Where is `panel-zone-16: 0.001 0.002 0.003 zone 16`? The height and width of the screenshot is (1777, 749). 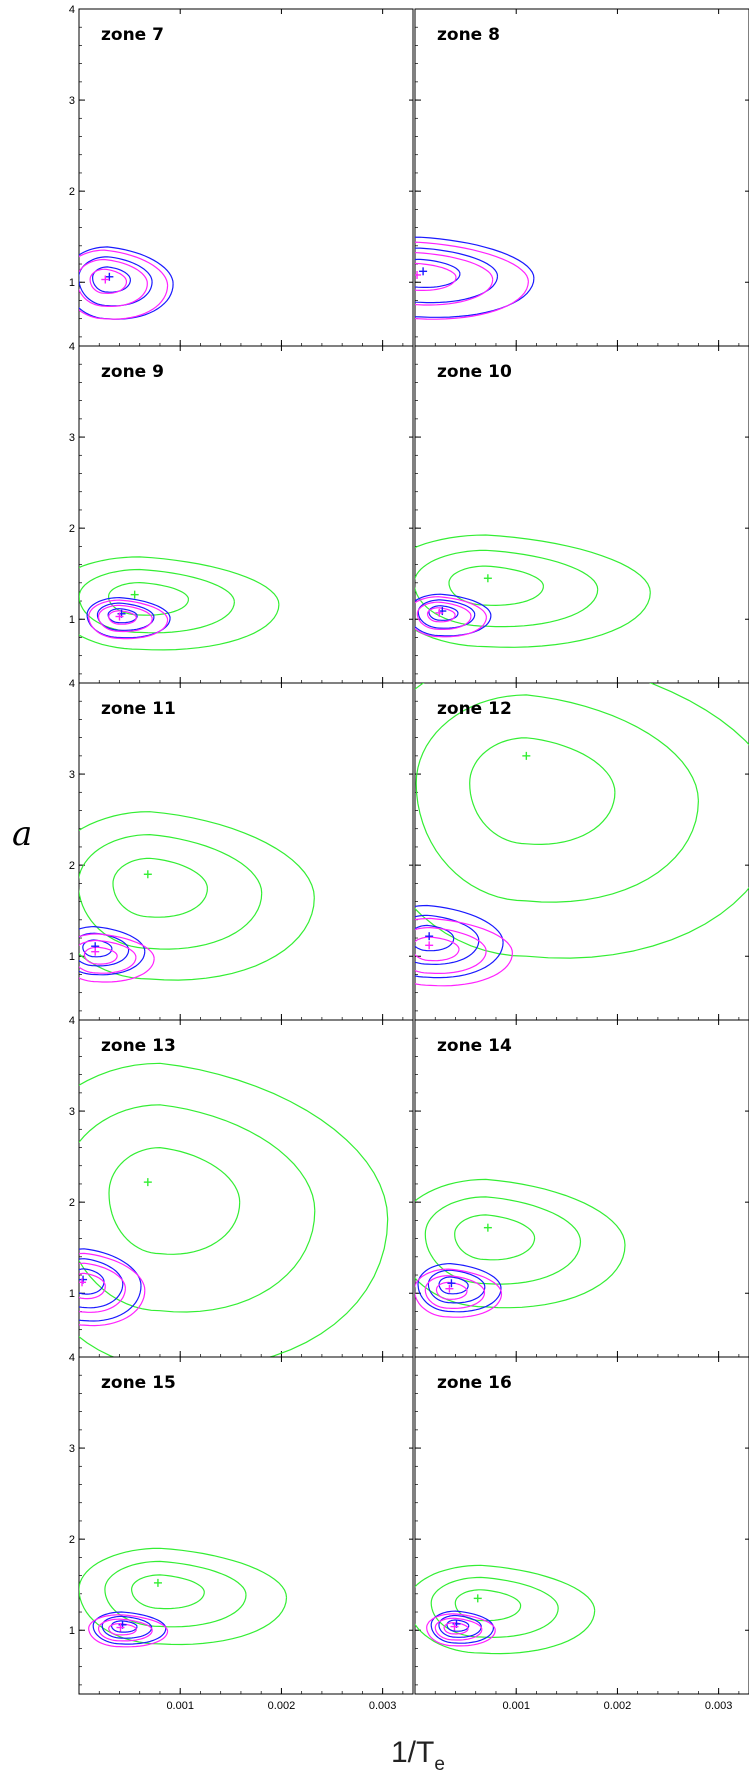
panel-zone-16: 0.001 0.002 0.003 zone 16 is located at coordinates (581, 1534).